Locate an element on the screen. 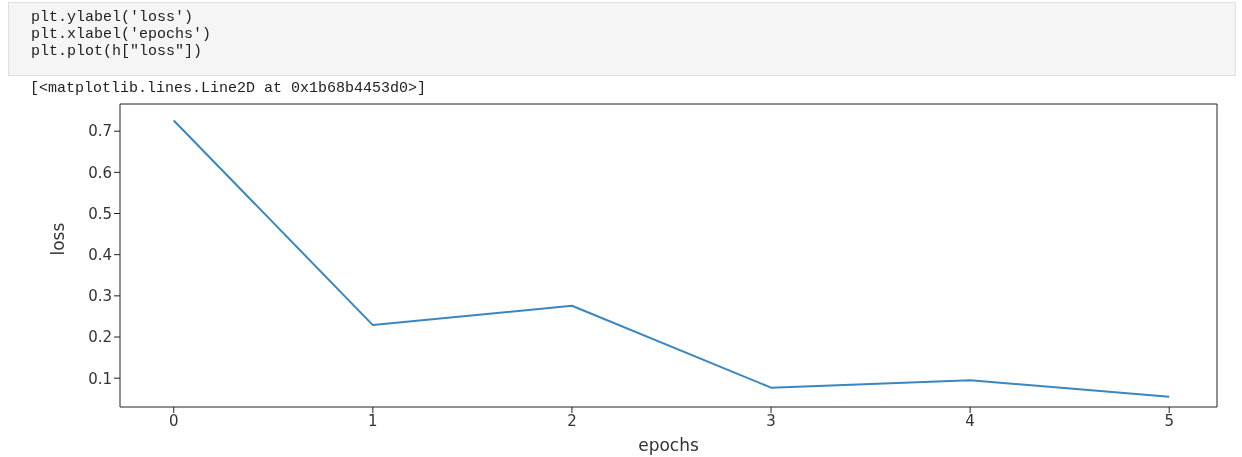 This screenshot has width=1242, height=457. y-tick-label: 0.5 is located at coordinates (100, 213).